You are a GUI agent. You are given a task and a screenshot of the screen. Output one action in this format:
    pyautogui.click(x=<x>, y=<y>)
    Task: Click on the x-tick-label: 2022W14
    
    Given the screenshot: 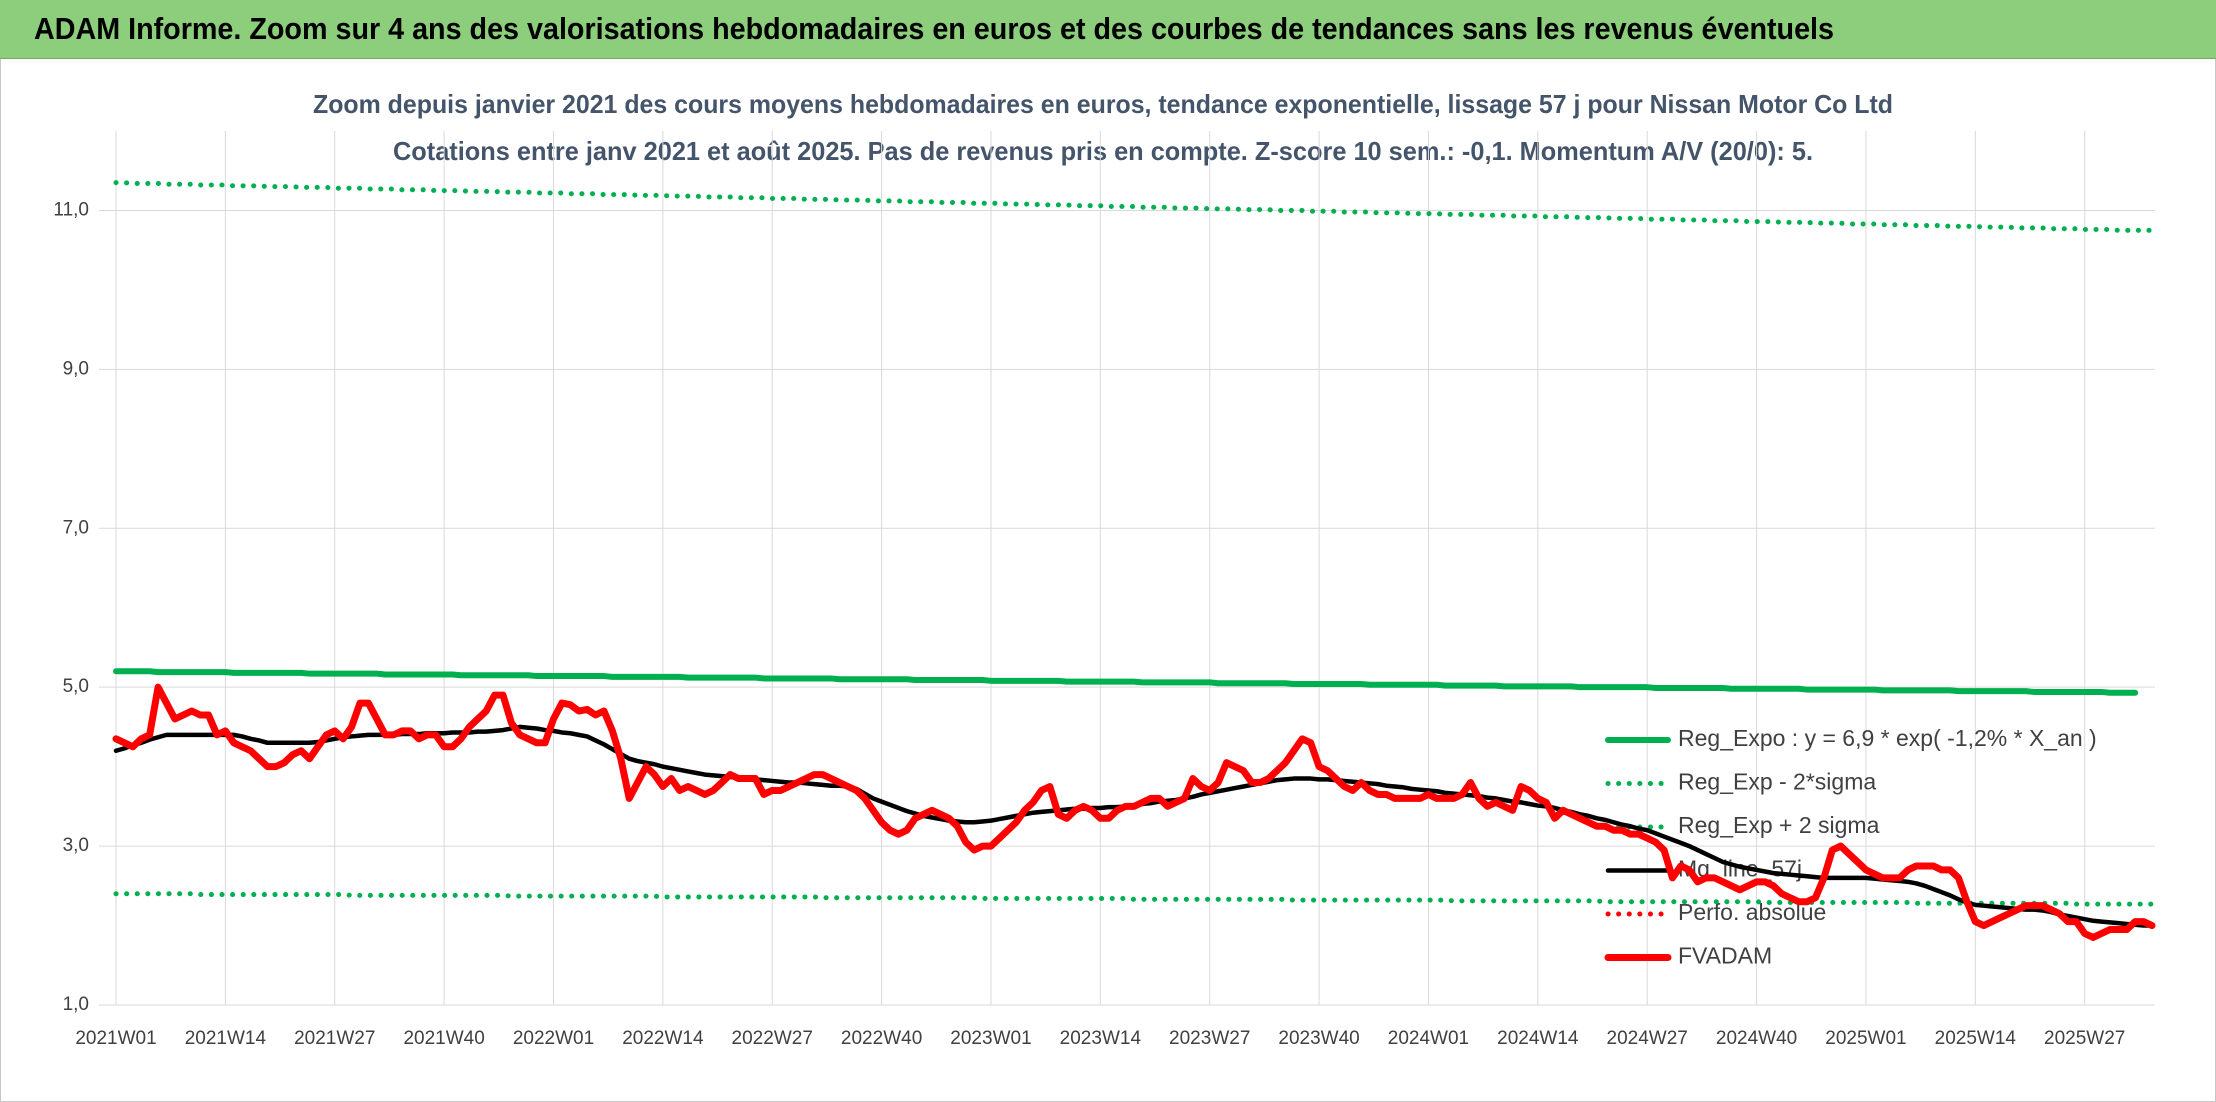 What is the action you would take?
    pyautogui.click(x=663, y=1038)
    